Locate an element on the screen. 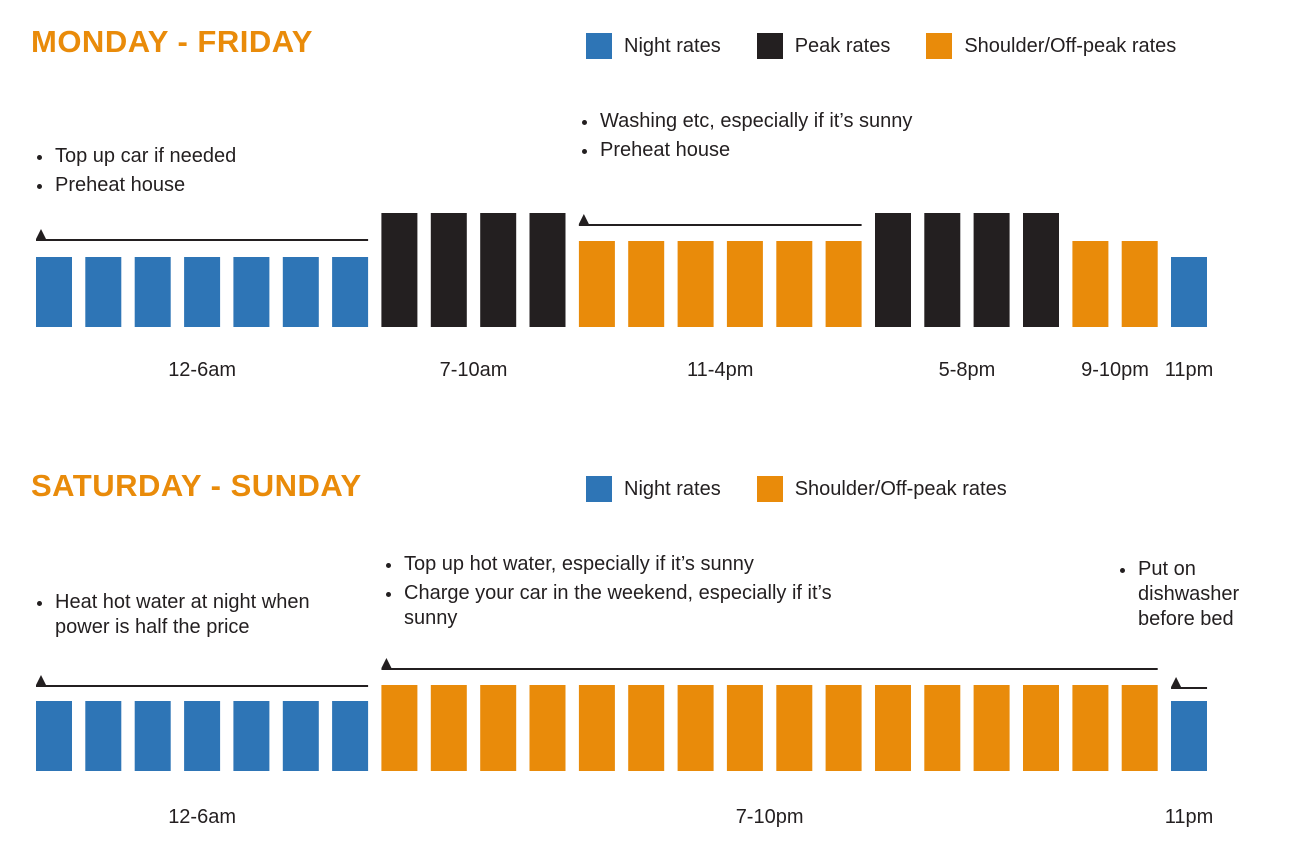 The height and width of the screenshot is (860, 1290). period-label: 9-10pm is located at coordinates (1115, 370).